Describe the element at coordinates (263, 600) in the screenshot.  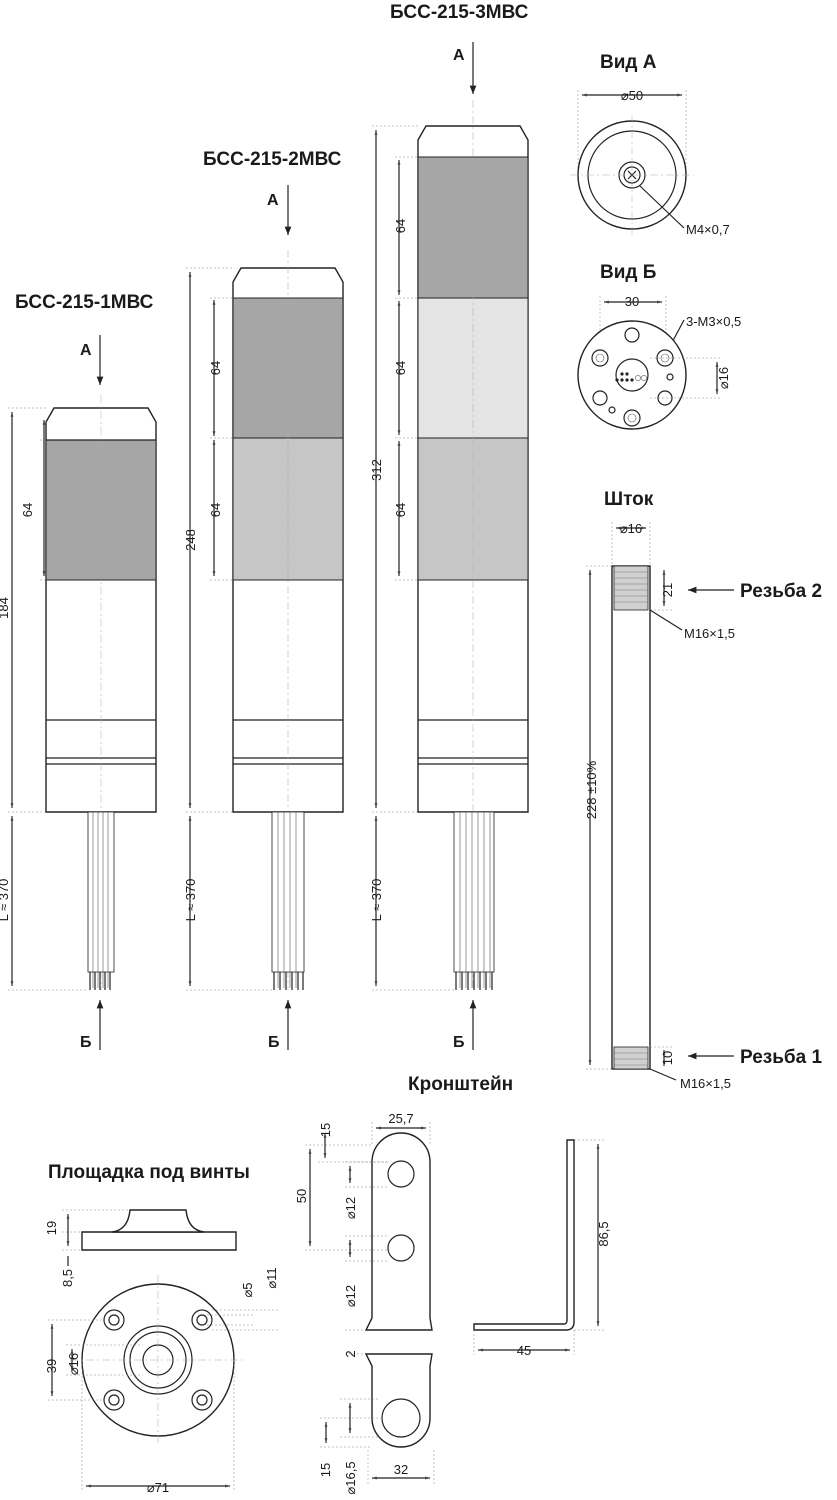
I see `tower-2: БСС-215-2МВС А 64 64 248 L ≈ 370 Б` at that location.